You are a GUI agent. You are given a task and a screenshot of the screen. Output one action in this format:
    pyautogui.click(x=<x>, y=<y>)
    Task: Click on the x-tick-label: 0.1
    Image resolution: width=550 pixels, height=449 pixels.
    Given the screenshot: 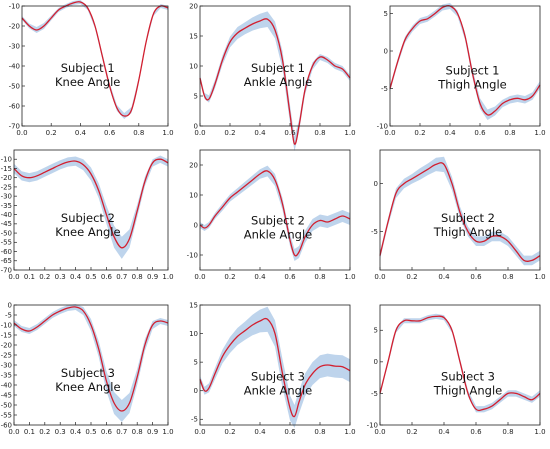 What is the action you would take?
    pyautogui.click(x=29, y=277)
    